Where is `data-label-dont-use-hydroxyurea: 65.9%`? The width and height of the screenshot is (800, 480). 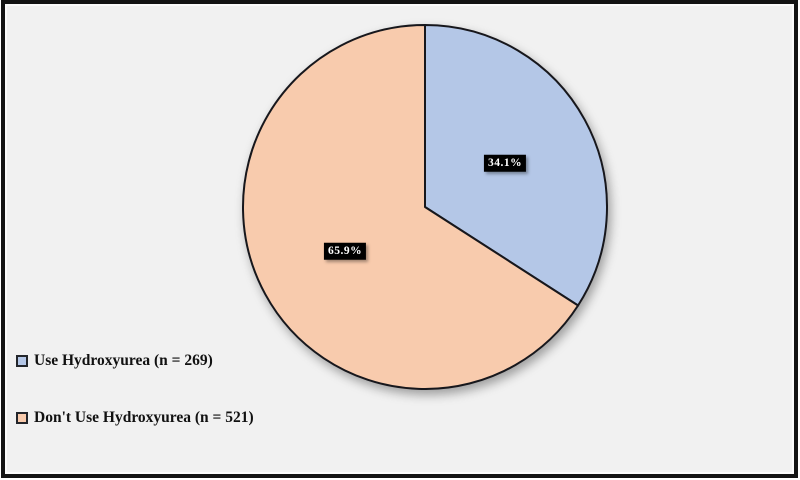 data-label-dont-use-hydroxyurea: 65.9% is located at coordinates (345, 251).